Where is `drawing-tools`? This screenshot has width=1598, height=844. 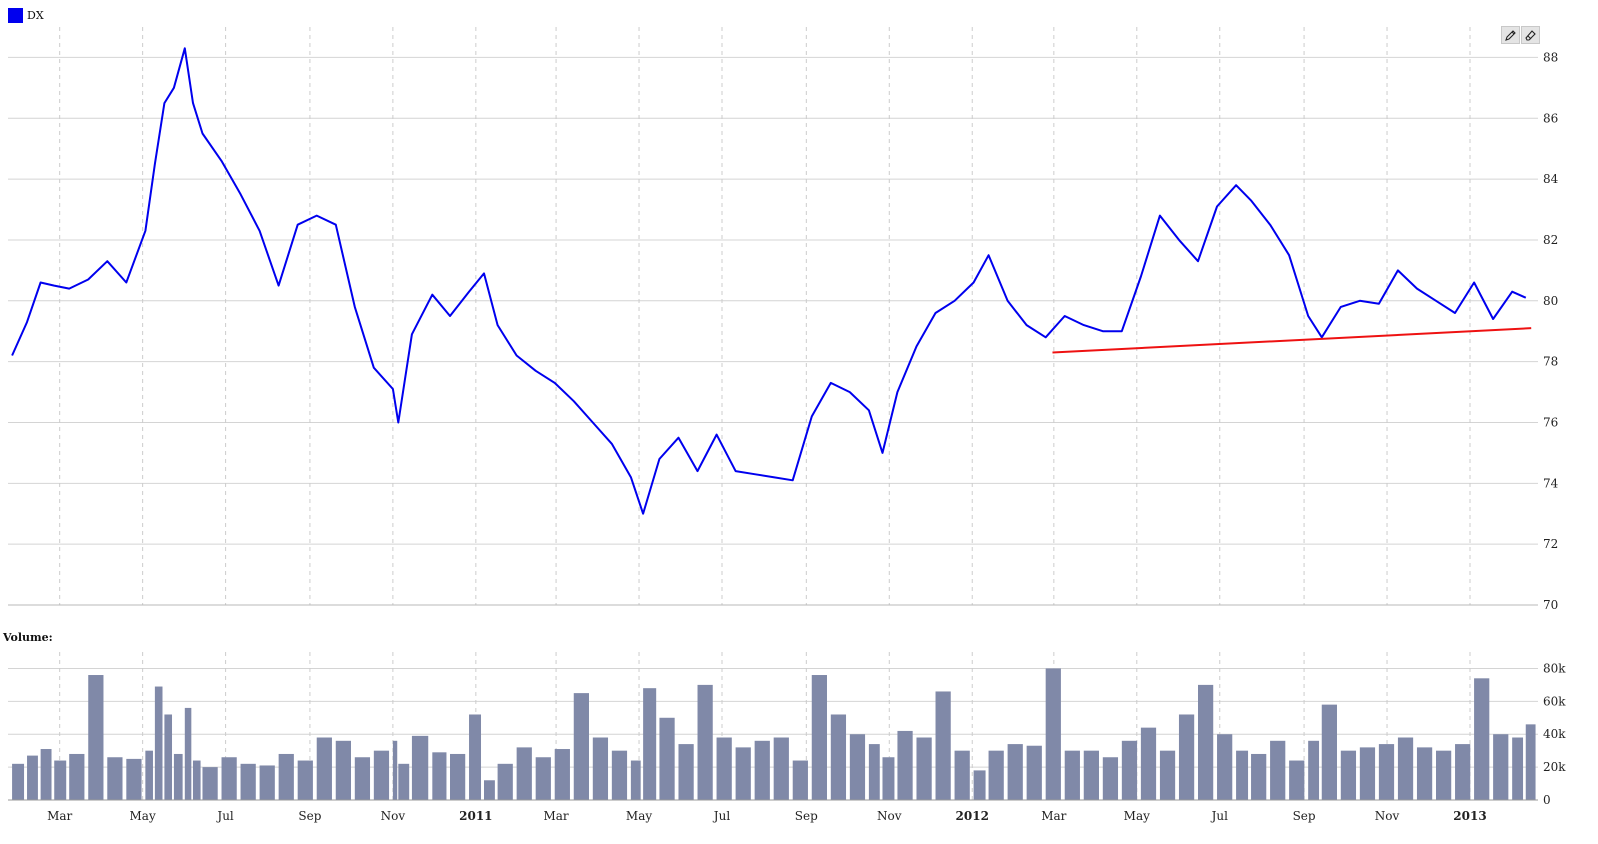 drawing-tools is located at coordinates (1521, 35).